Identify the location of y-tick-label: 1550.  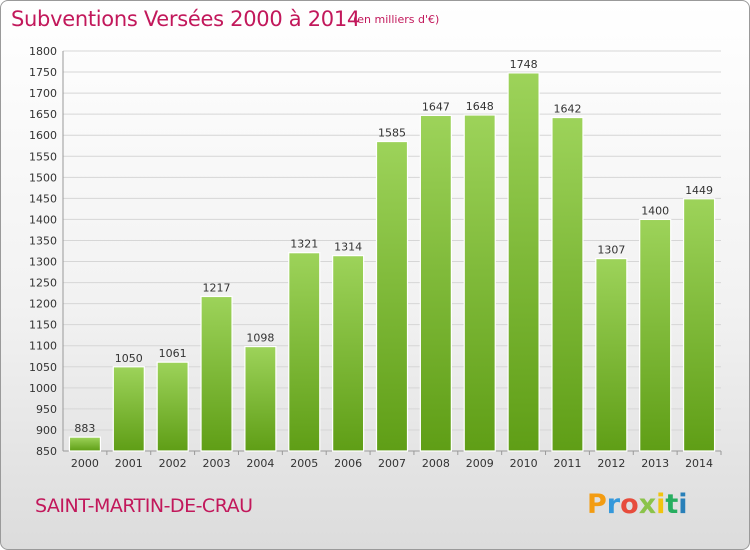
(43, 156).